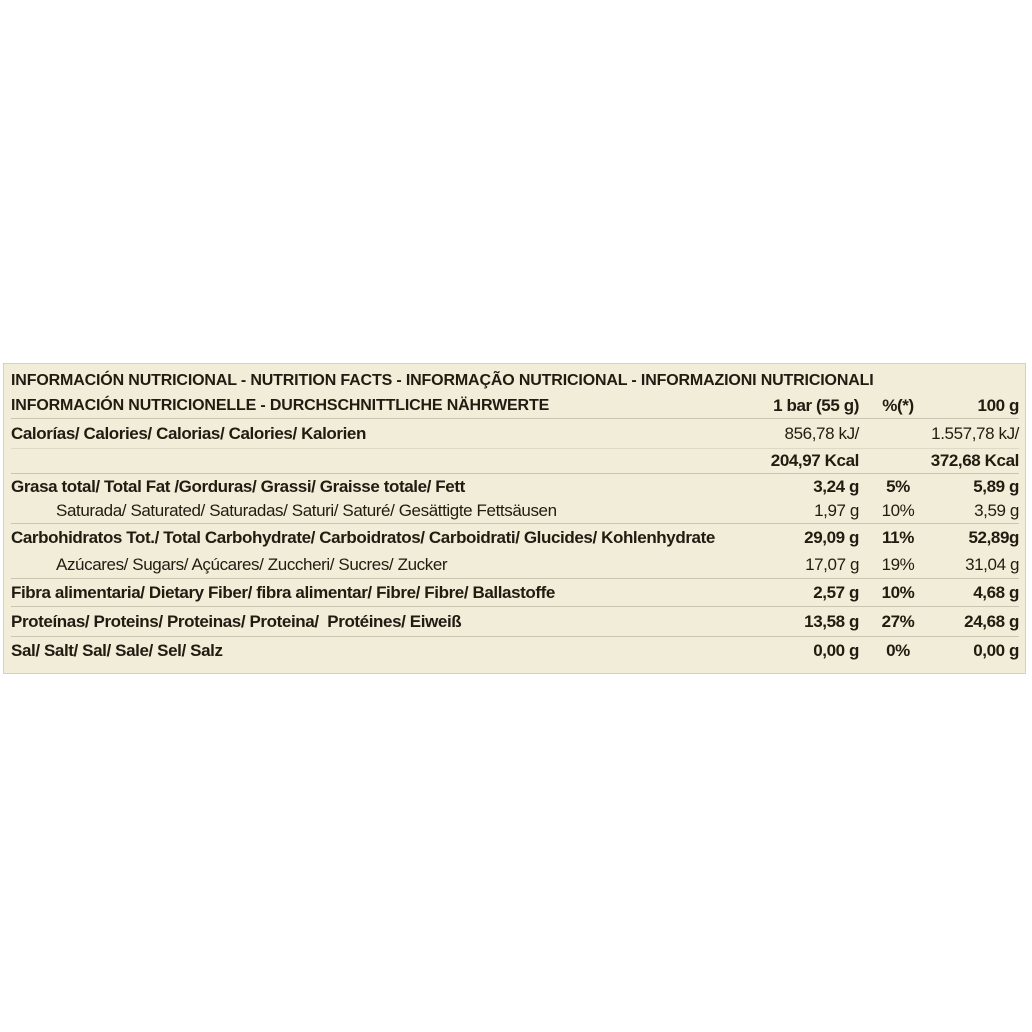  What do you see at coordinates (998, 405) in the screenshot?
I see `col-header-per-100g: 100 g` at bounding box center [998, 405].